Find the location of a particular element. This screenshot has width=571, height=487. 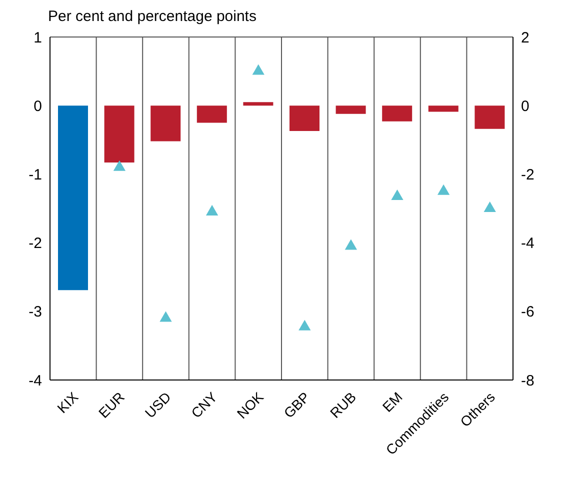

x-tick-label: KIX is located at coordinates (68, 402).